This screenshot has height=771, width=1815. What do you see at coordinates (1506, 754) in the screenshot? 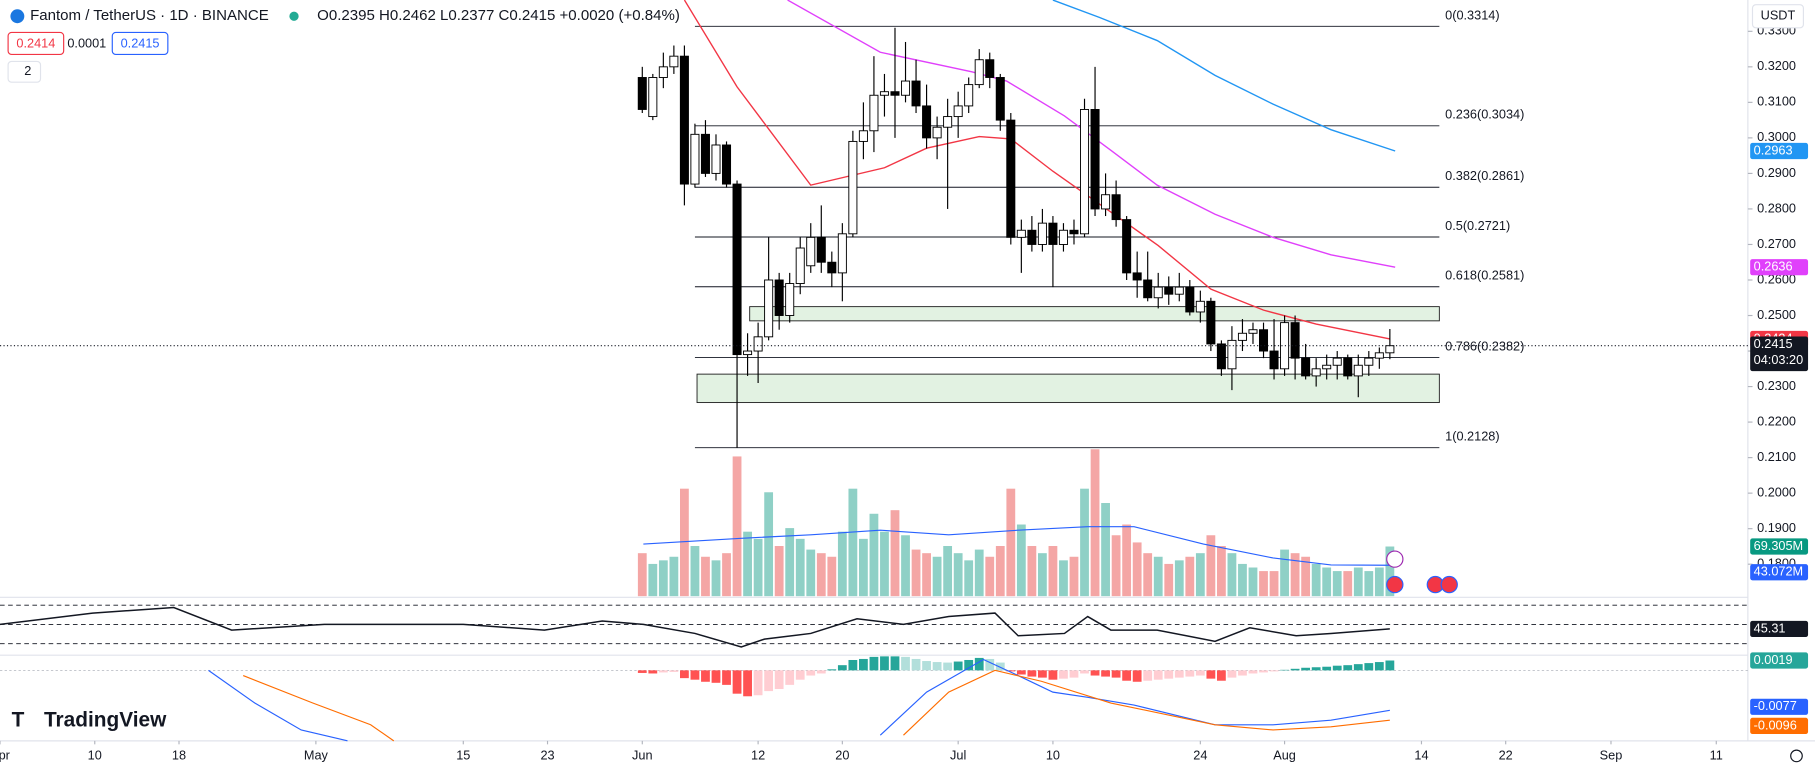
I see `x-tick-label: 22` at bounding box center [1506, 754].